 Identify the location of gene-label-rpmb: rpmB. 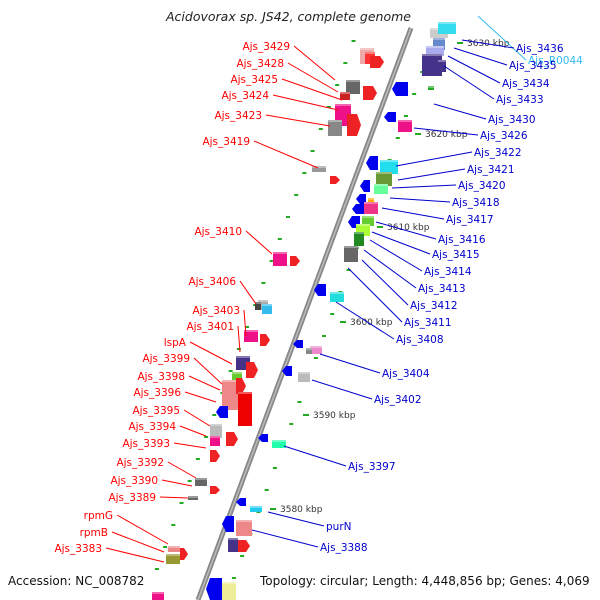
(94, 533).